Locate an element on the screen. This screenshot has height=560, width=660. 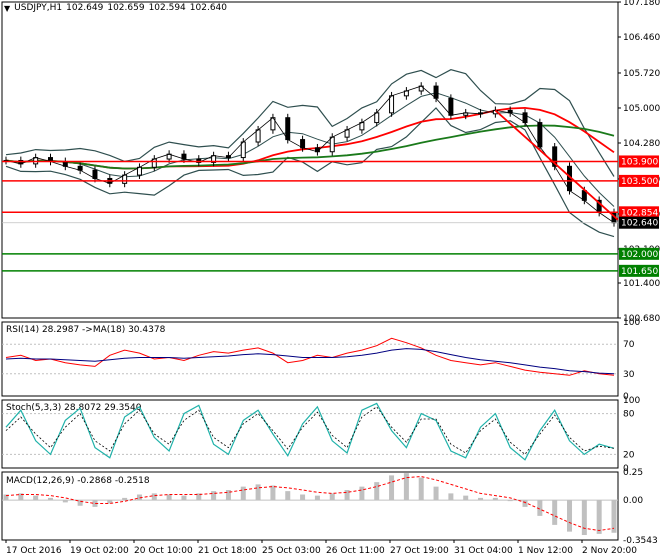
x-axis-label: 1 Nov 12:00 is located at coordinates (545, 551).